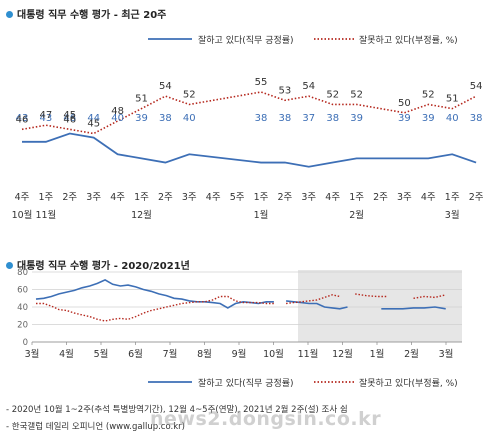 The image size is (486, 439). I want to click on chart1-legend: 잘하고 있다(직무 긍정률) 잘못하고 있다(부정률, %), so click(303, 40).